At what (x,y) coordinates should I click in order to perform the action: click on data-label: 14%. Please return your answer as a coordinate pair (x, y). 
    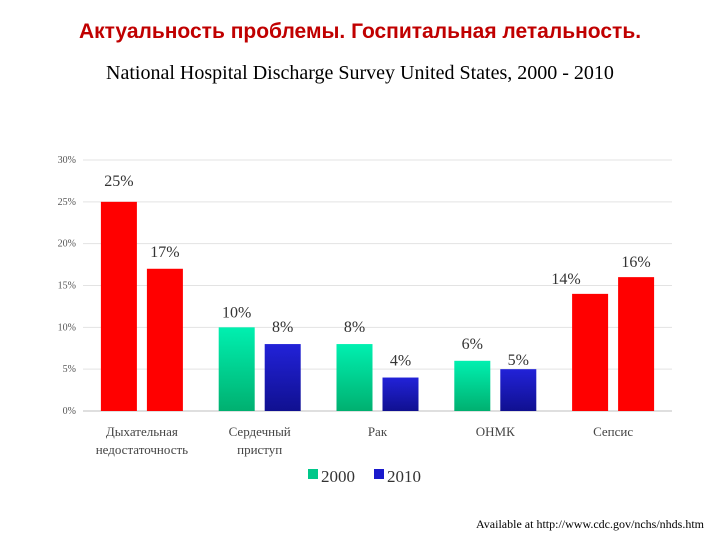
    Looking at the image, I should click on (565, 279).